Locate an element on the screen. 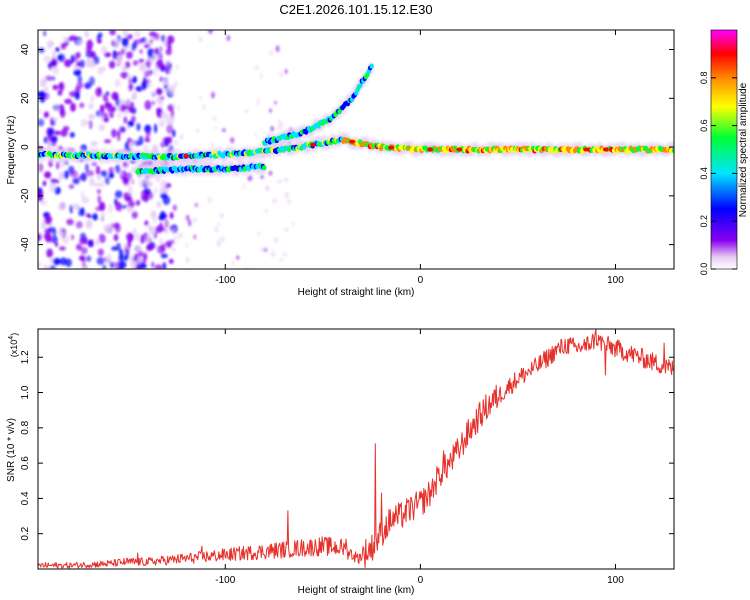 This screenshot has width=750, height=600. band-peak is located at coordinates (605, 149).